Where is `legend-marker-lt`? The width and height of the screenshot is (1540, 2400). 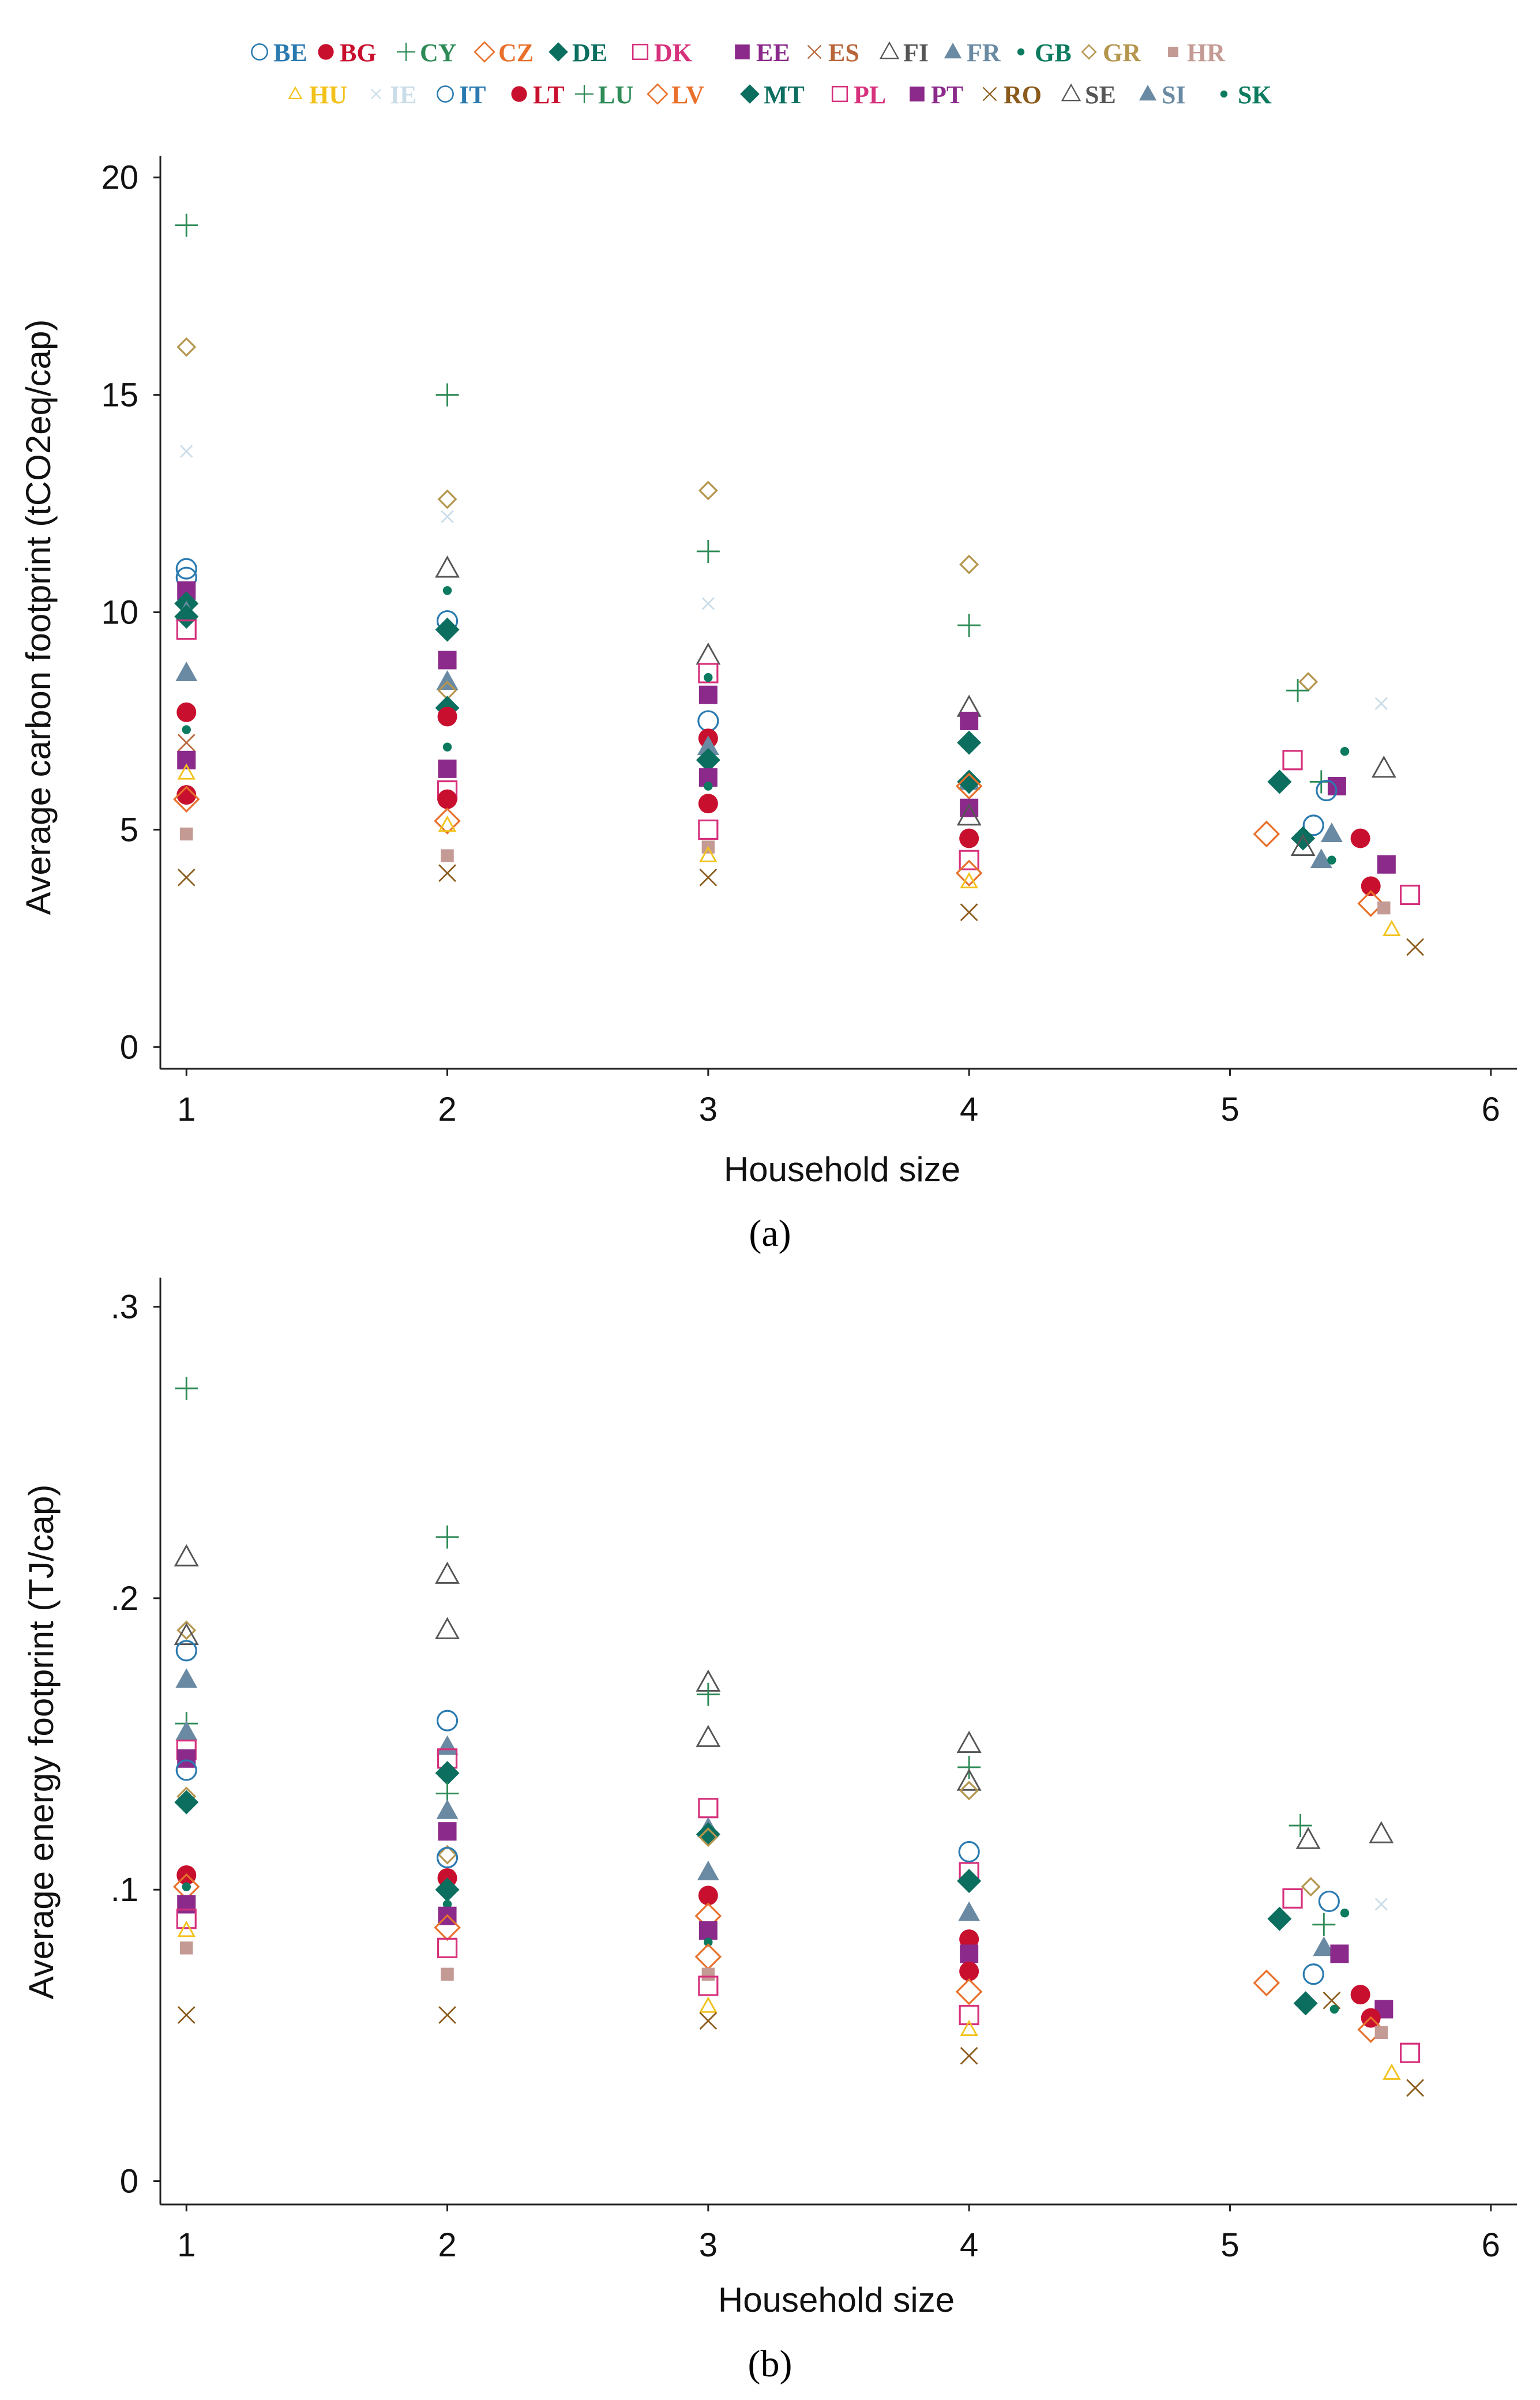
legend-marker-lt is located at coordinates (519, 94).